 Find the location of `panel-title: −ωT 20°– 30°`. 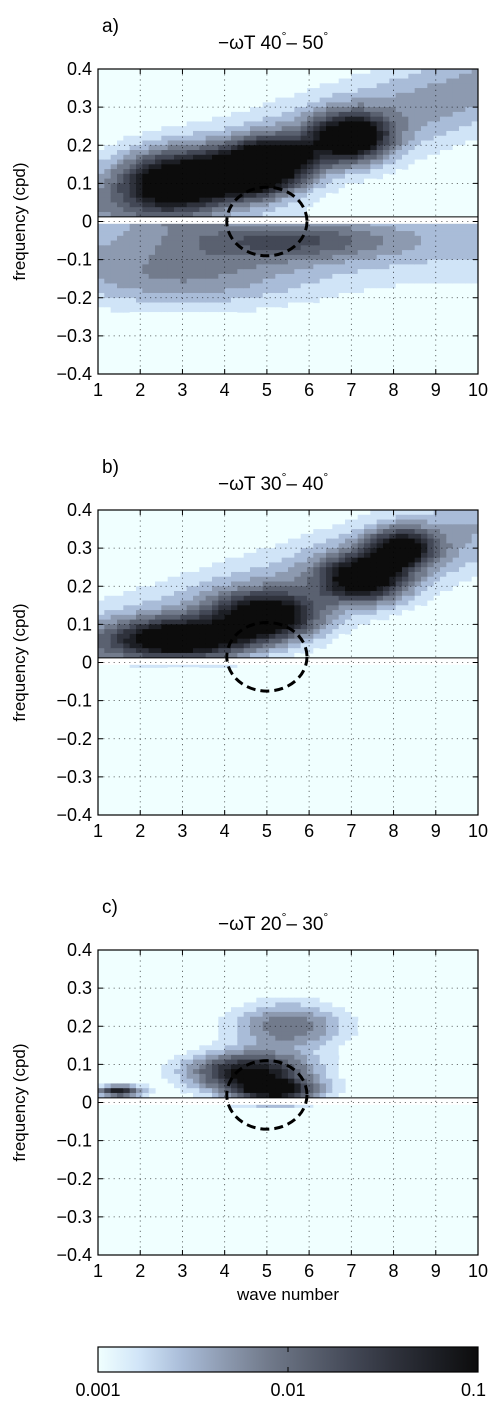

panel-title: −ωT 20°– 30° is located at coordinates (273, 922).